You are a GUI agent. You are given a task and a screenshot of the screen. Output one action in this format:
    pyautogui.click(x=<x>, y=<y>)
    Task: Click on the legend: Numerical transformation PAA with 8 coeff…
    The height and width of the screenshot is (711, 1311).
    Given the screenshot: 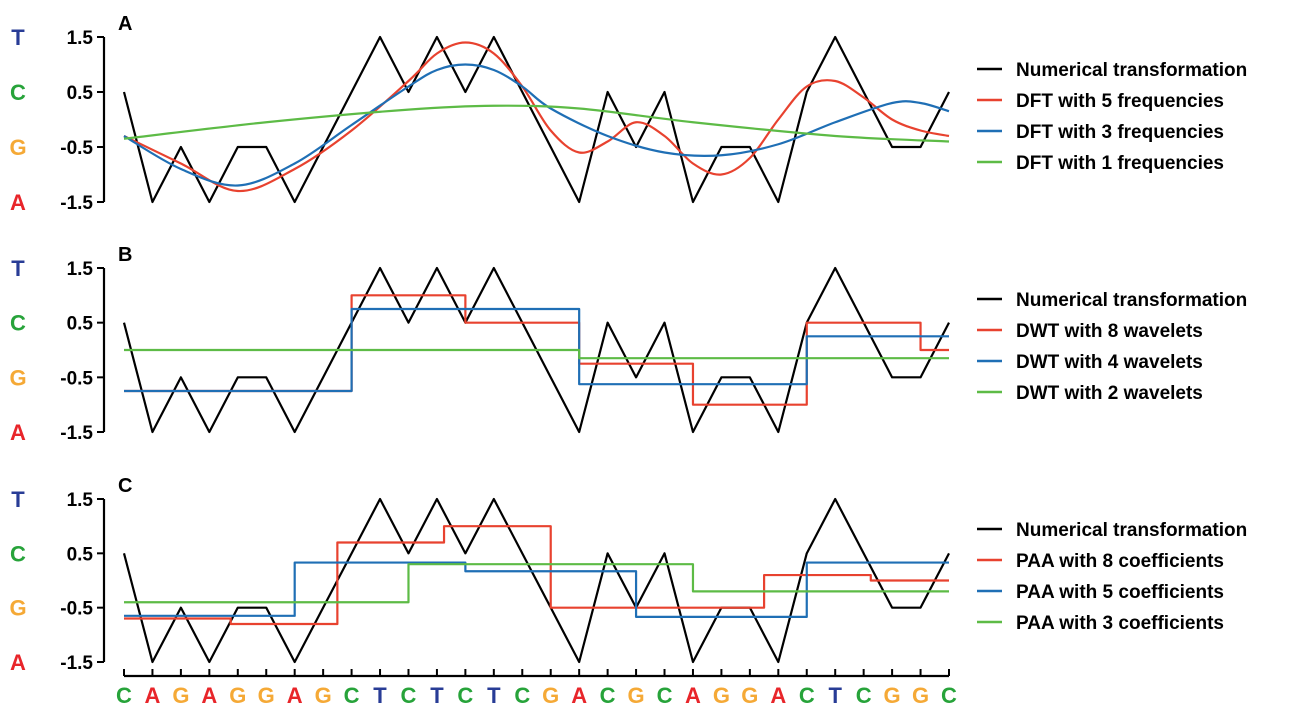 What is the action you would take?
    pyautogui.click(x=1112, y=577)
    